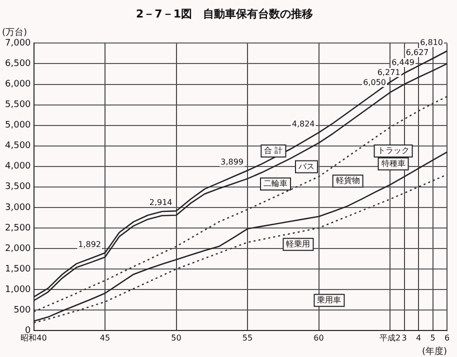  I want to click on data-label: 6,271, so click(388, 73).